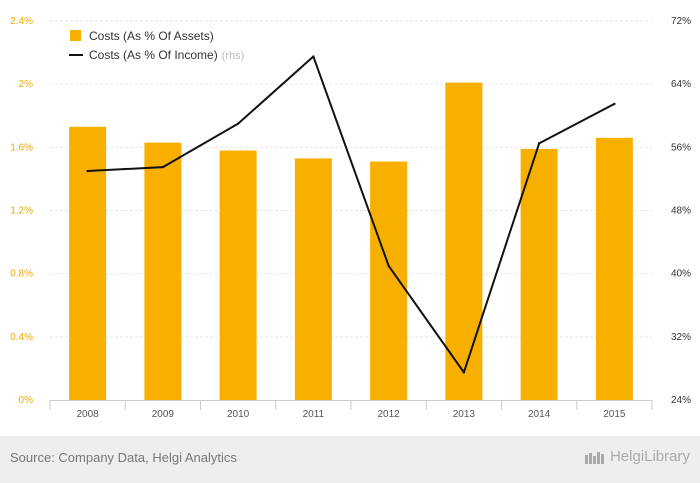 The height and width of the screenshot is (483, 700). What do you see at coordinates (681, 147) in the screenshot?
I see `right-tick-label: 56%` at bounding box center [681, 147].